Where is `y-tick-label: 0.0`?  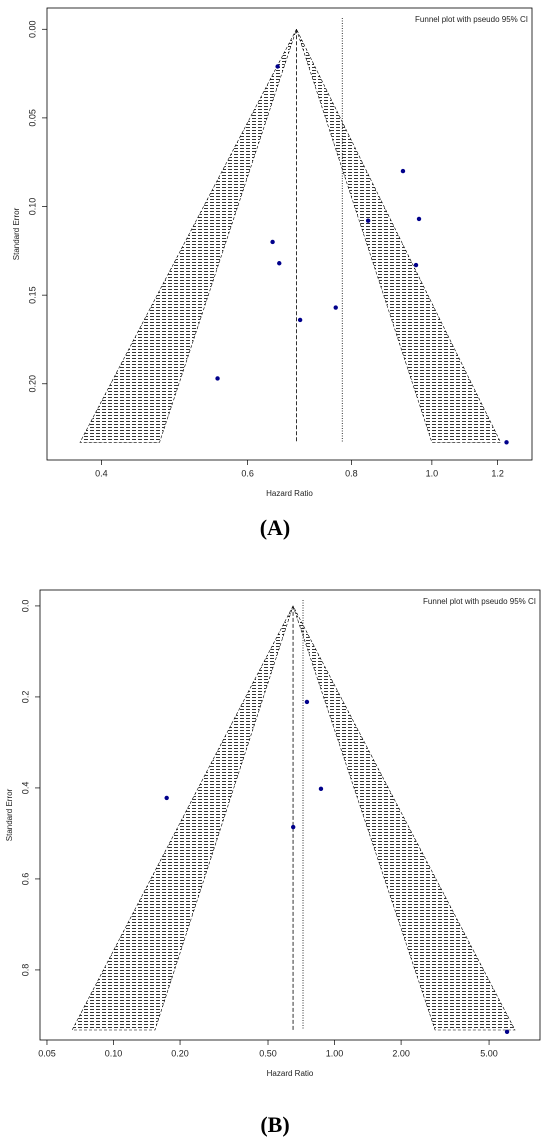 y-tick-label: 0.0 is located at coordinates (25, 606).